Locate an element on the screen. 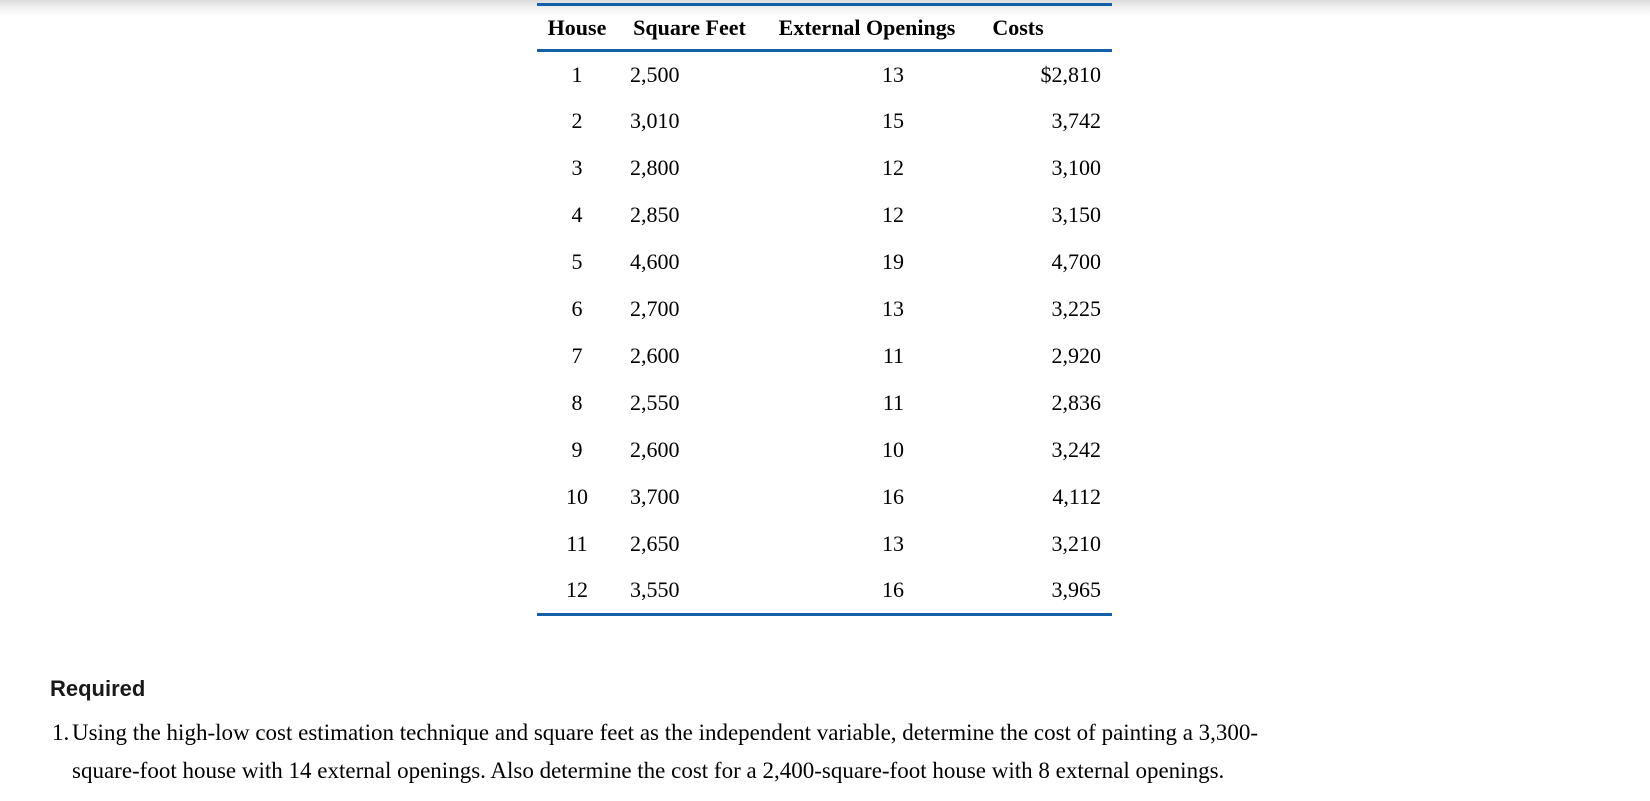 The height and width of the screenshot is (801, 1650). square-feet-cell: 3,700 is located at coordinates (655, 496).